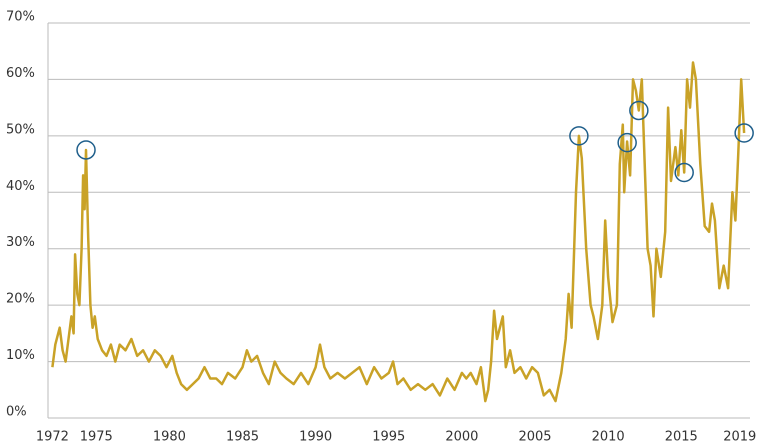 The image size is (766, 445). Describe the element at coordinates (20, 17) in the screenshot. I see `y-tick-label: 70%` at that location.